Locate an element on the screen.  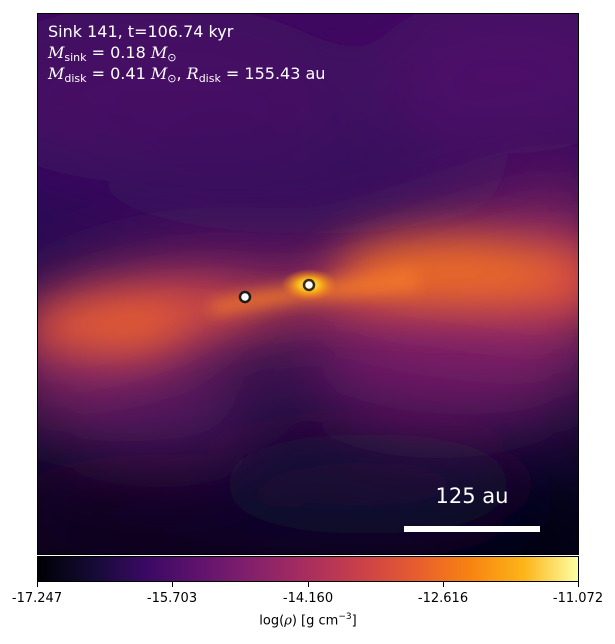
colorbar-tick-label: -11.072 is located at coordinates (578, 598).